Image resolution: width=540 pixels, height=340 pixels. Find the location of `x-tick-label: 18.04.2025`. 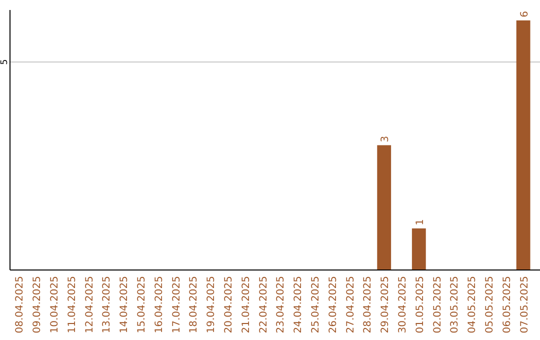

x-tick-label: 18.04.2025 is located at coordinates (194, 305).